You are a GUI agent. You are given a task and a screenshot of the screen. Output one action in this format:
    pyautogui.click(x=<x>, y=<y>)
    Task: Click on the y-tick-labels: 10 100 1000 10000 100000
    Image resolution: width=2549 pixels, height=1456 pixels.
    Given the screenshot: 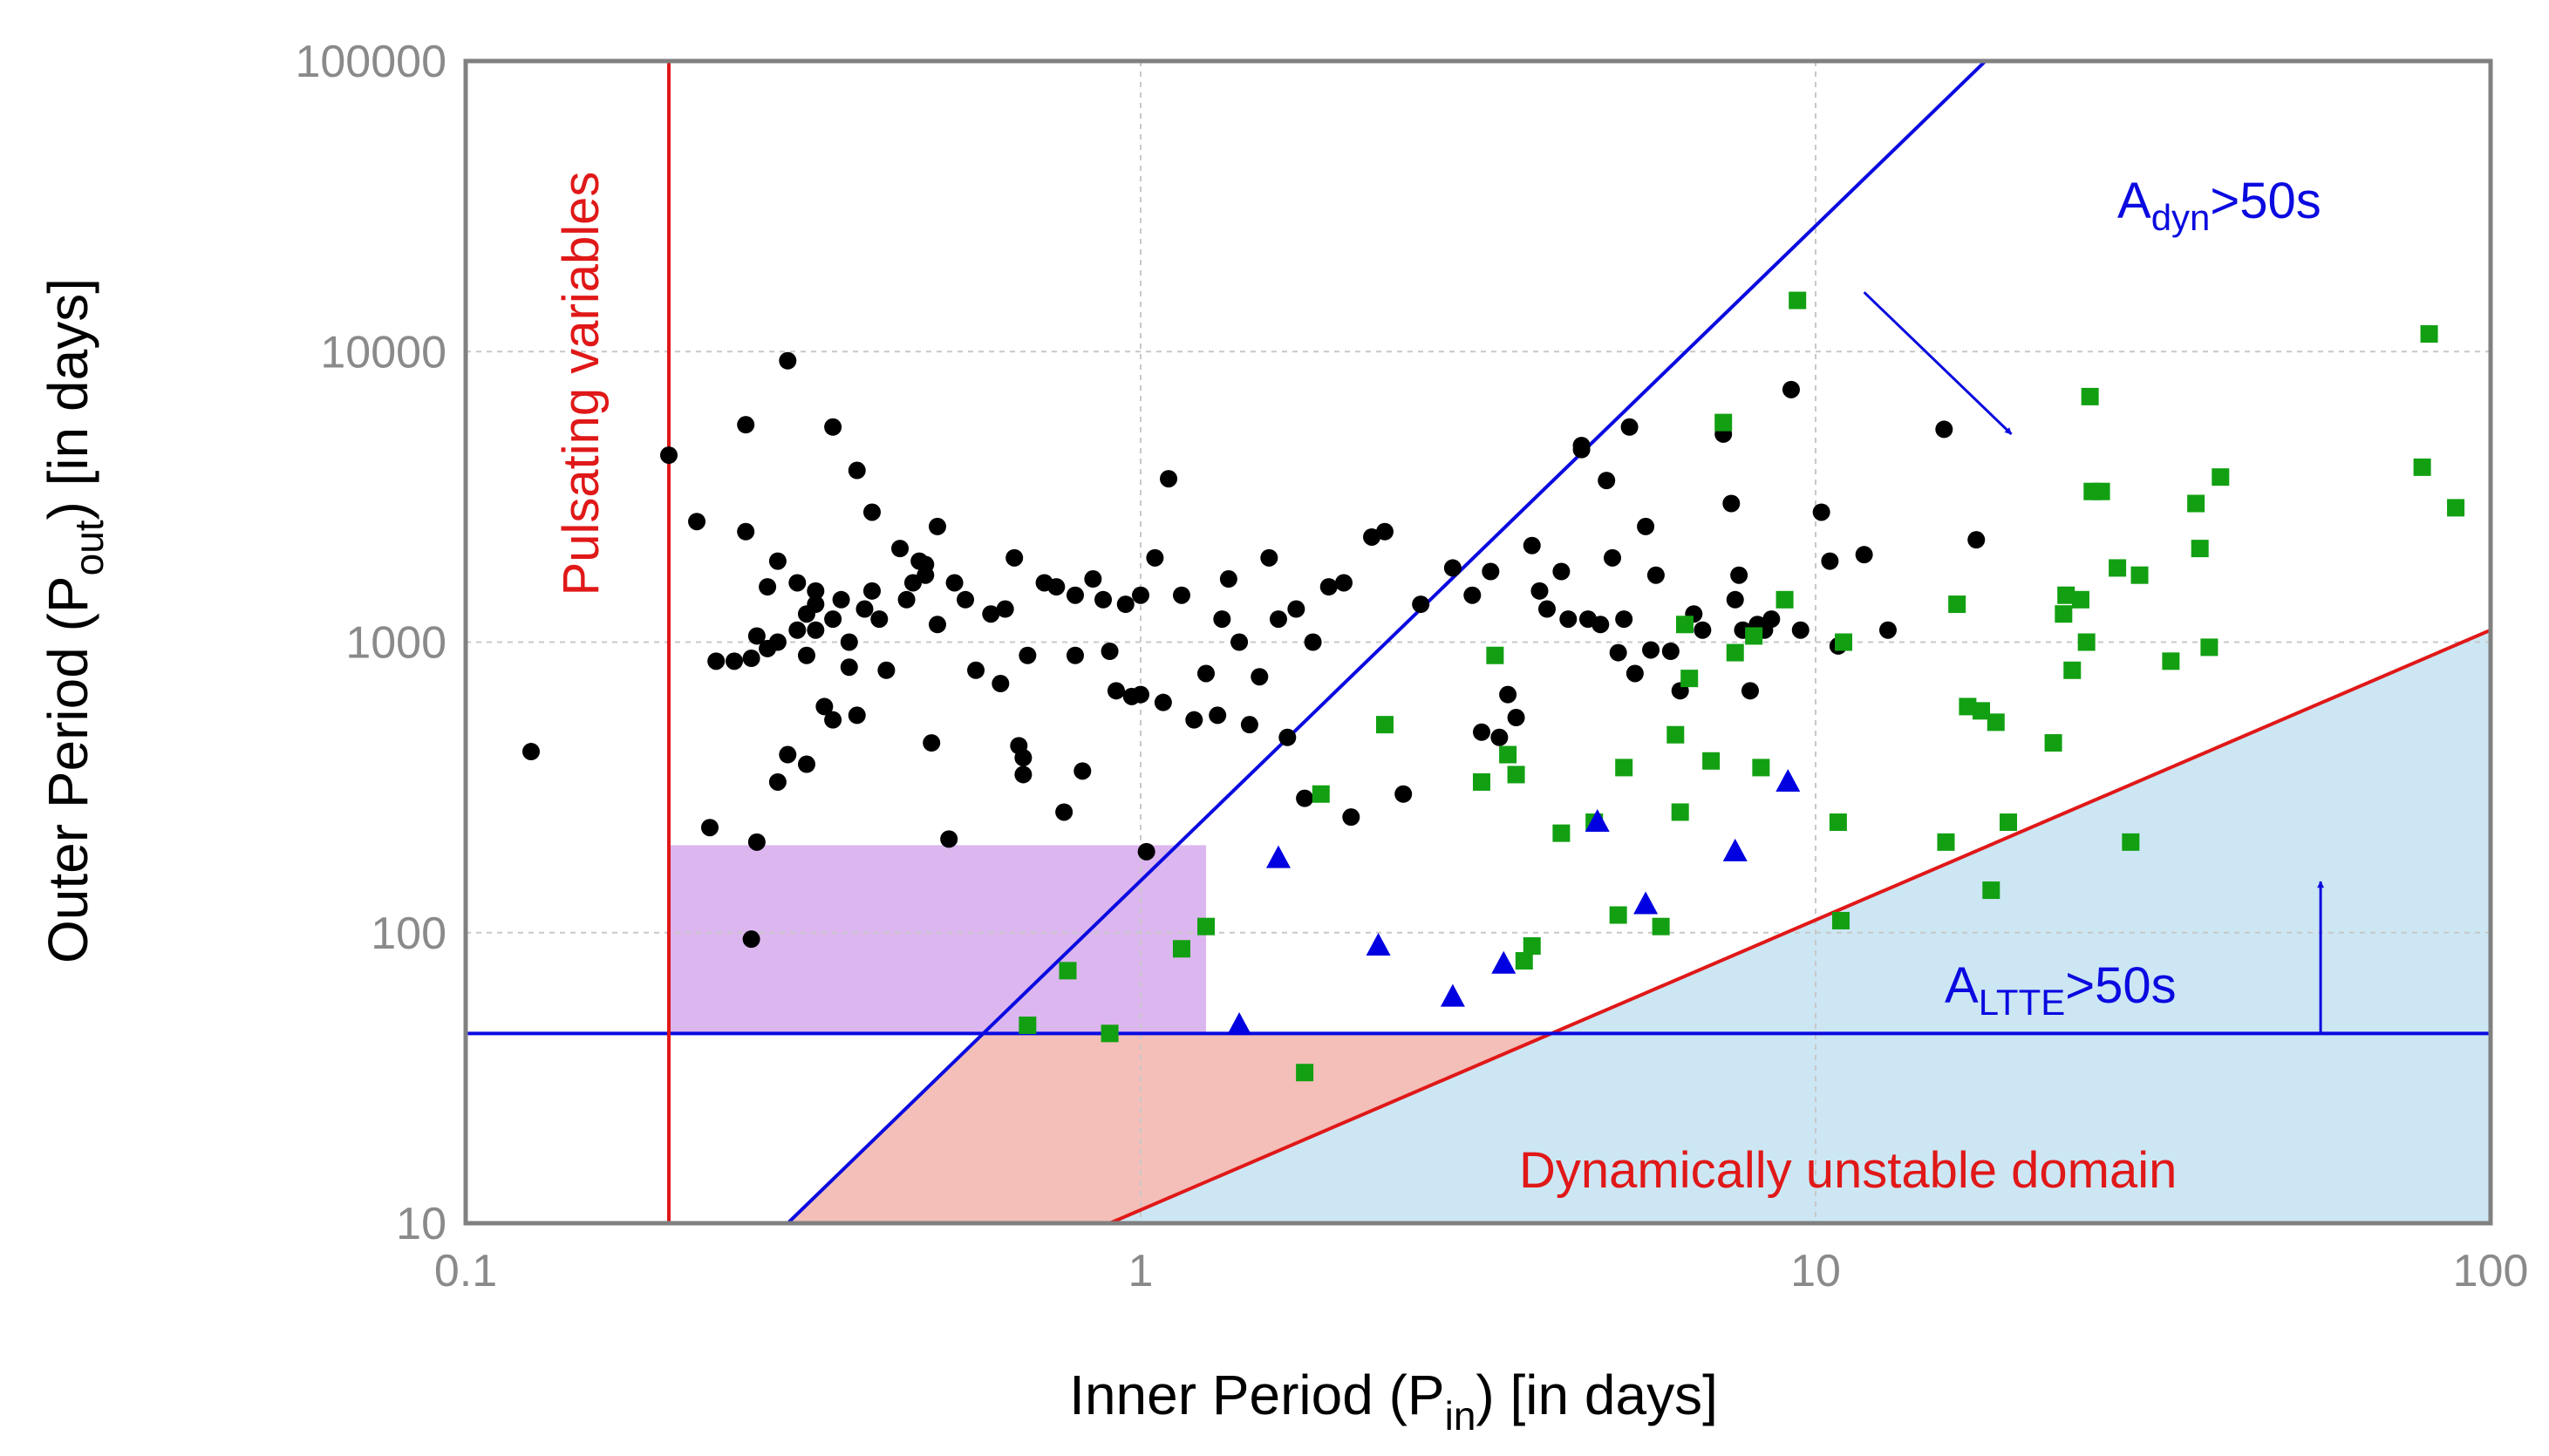 What is the action you would take?
    pyautogui.click(x=370, y=643)
    